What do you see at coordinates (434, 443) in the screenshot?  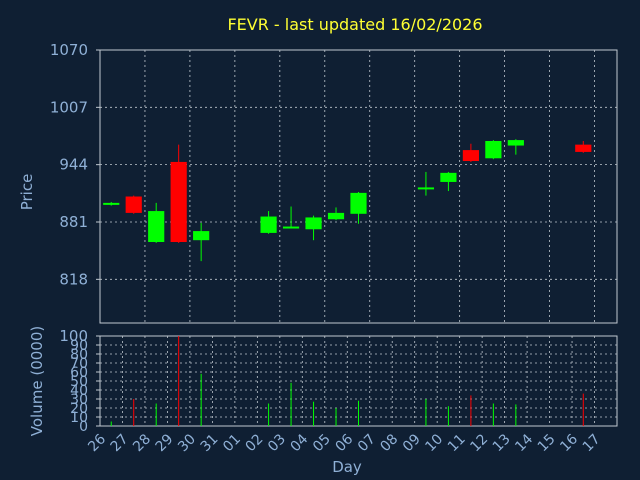 I see `x-tick-label: 10` at bounding box center [434, 443].